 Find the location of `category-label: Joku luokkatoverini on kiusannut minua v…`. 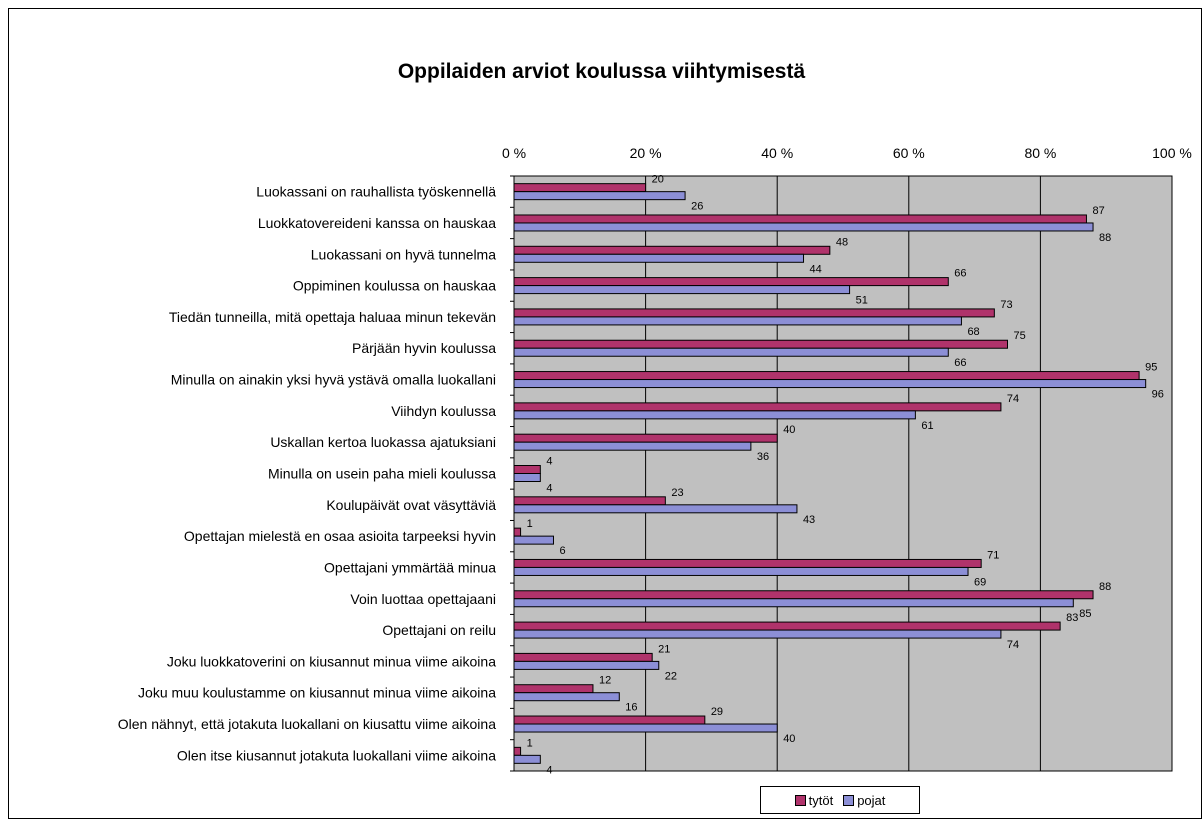

category-label: Joku luokkatoverini on kiusannut minua v… is located at coordinates (331, 661).